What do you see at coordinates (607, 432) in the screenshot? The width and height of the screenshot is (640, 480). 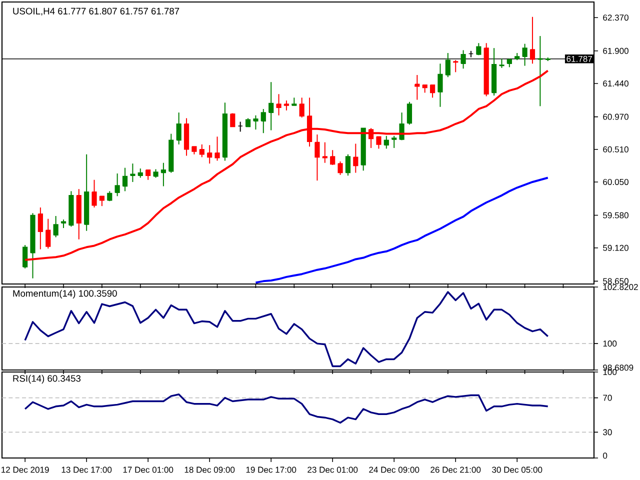 I see `y-tick-label: 30` at bounding box center [607, 432].